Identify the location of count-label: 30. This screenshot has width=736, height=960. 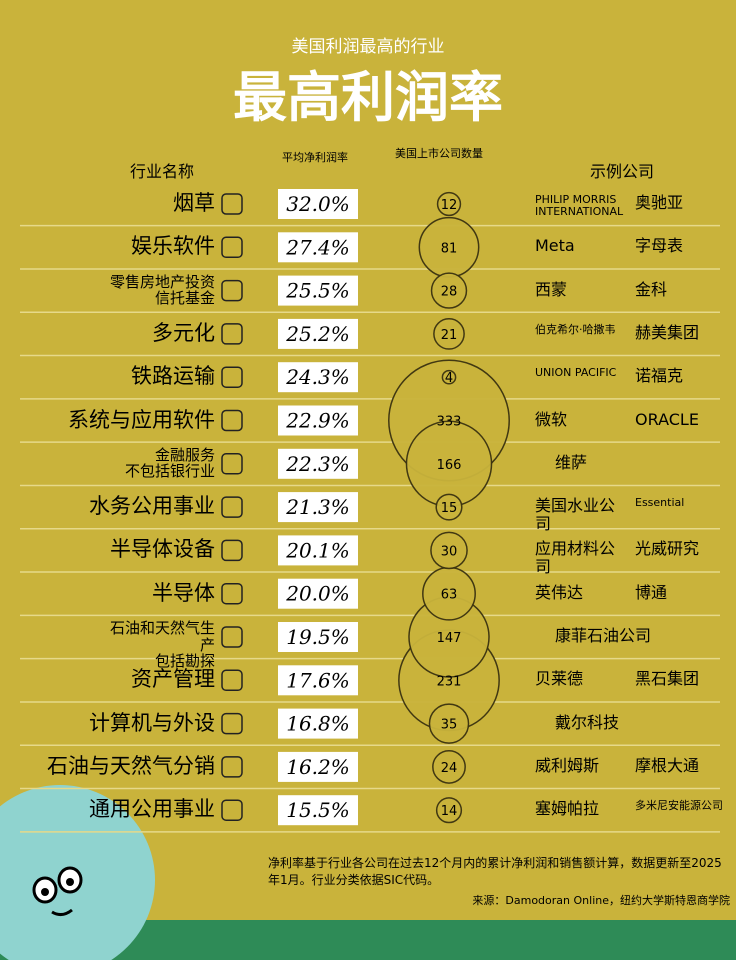
(449, 551).